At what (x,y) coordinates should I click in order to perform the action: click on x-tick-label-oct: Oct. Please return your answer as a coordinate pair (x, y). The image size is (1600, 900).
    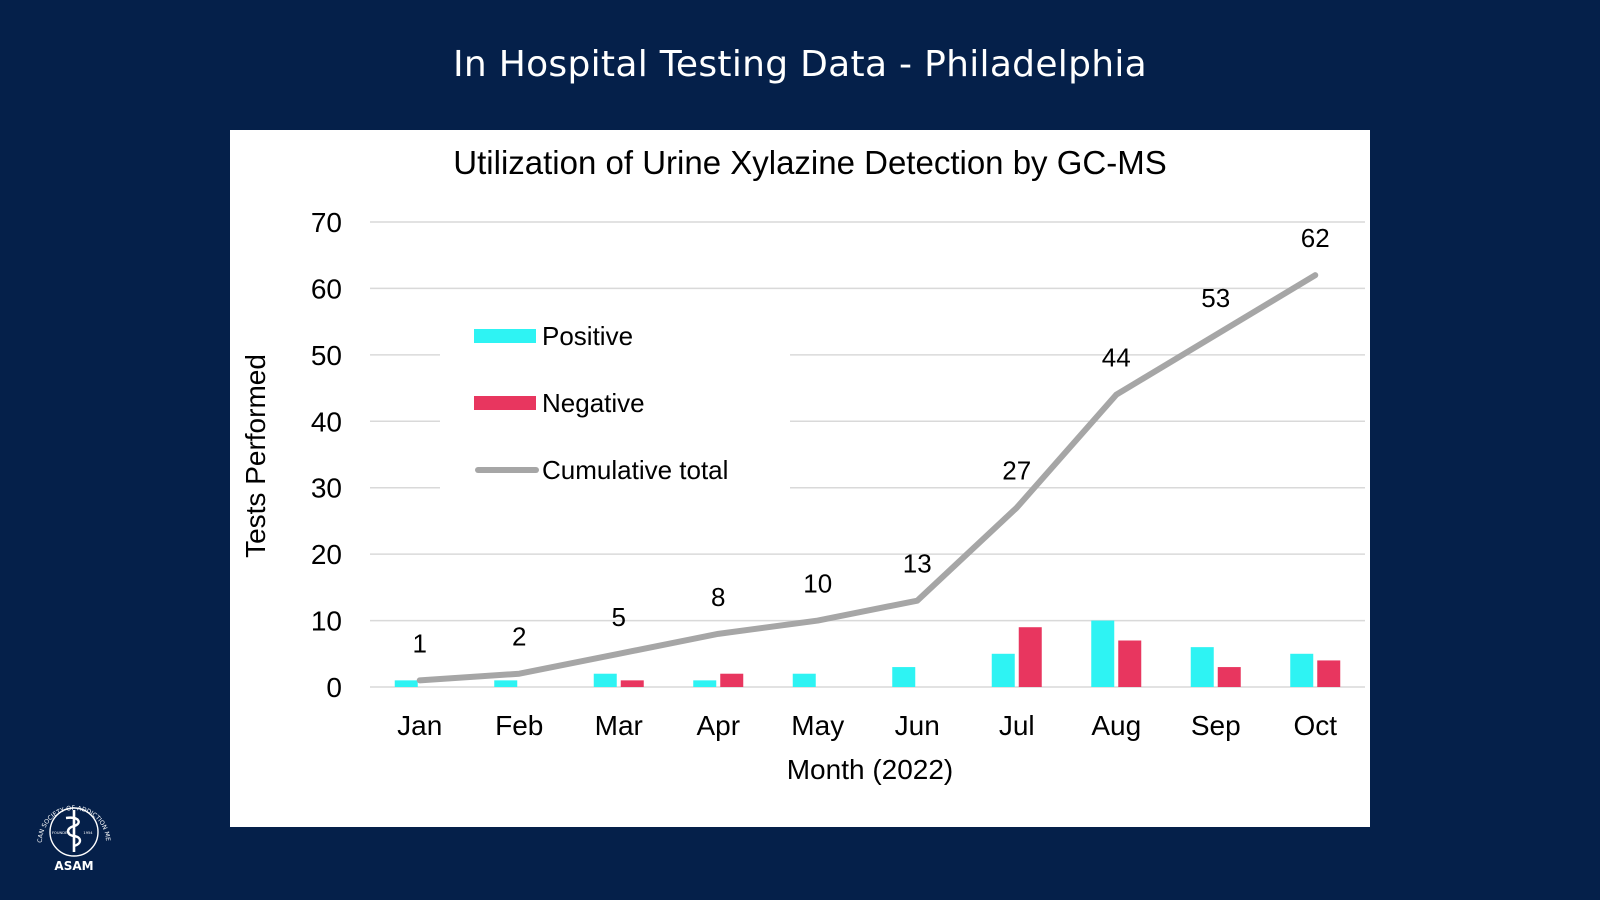
    Looking at the image, I should click on (1315, 725).